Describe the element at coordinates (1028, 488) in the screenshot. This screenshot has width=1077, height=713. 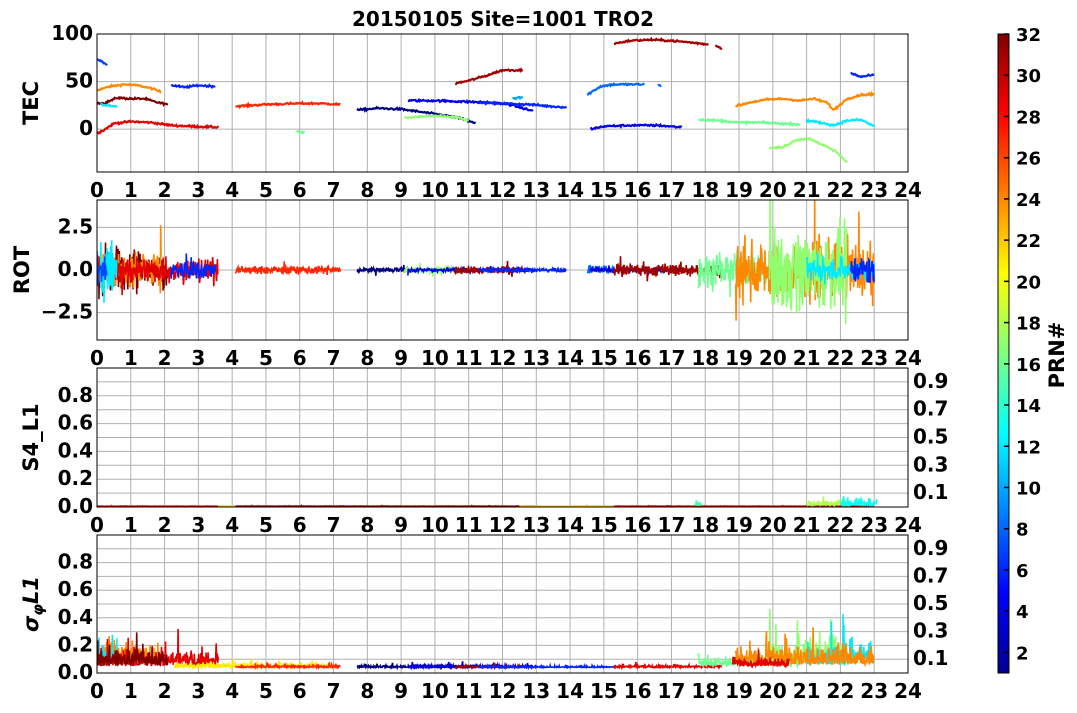
I see `colorbar-tick-label: 10` at that location.